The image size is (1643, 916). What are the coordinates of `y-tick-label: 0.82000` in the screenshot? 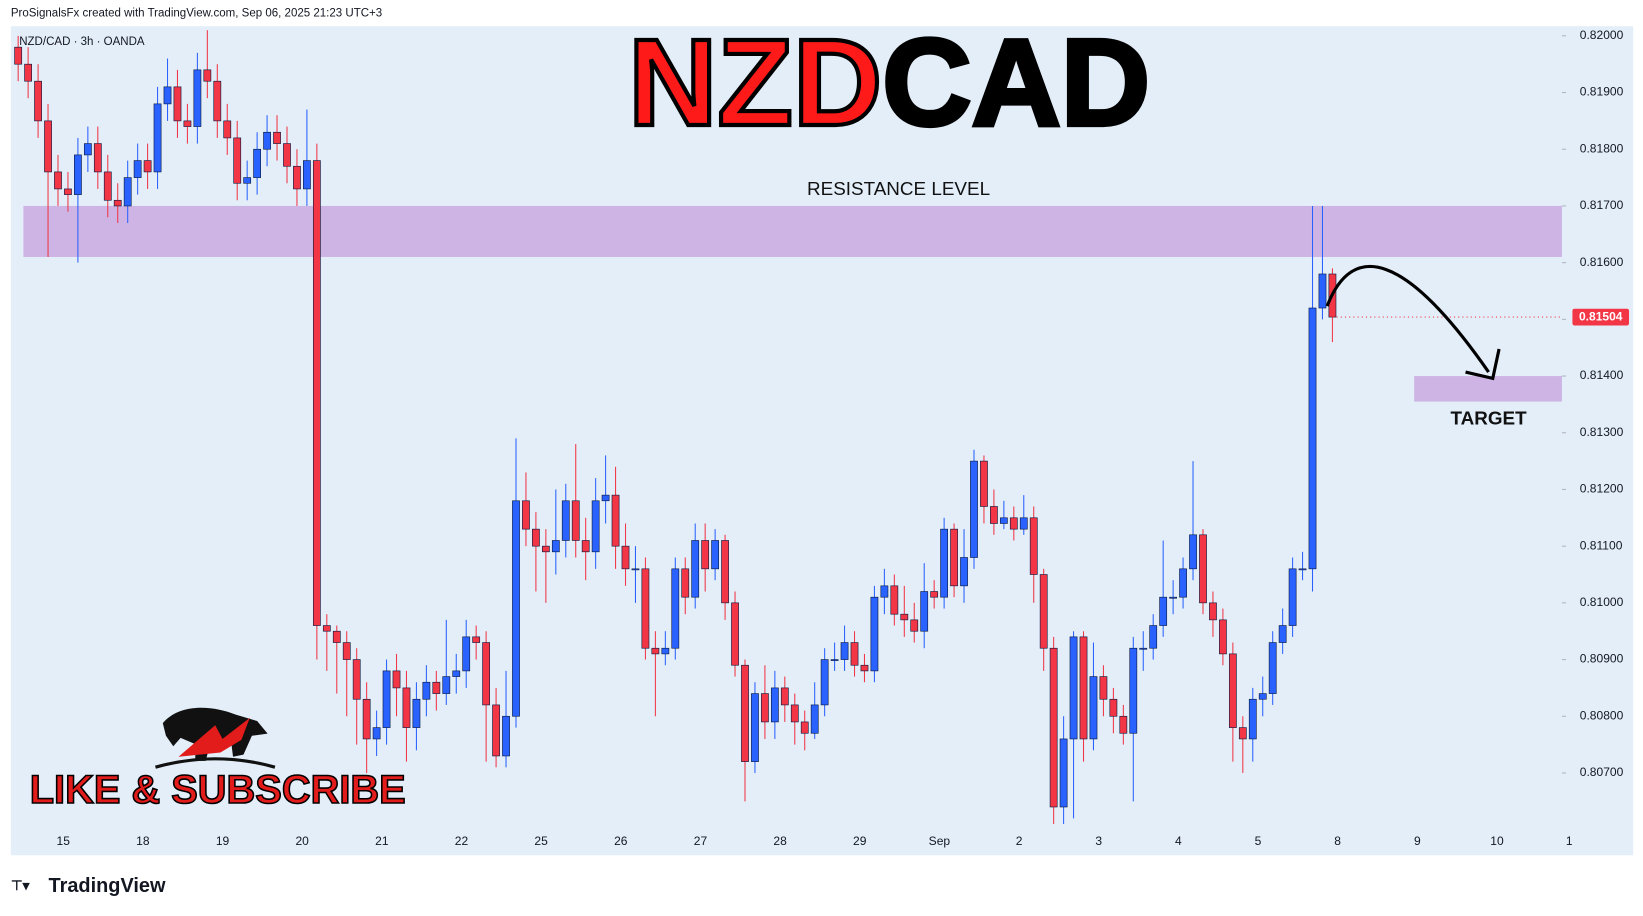 It's located at (1602, 35).